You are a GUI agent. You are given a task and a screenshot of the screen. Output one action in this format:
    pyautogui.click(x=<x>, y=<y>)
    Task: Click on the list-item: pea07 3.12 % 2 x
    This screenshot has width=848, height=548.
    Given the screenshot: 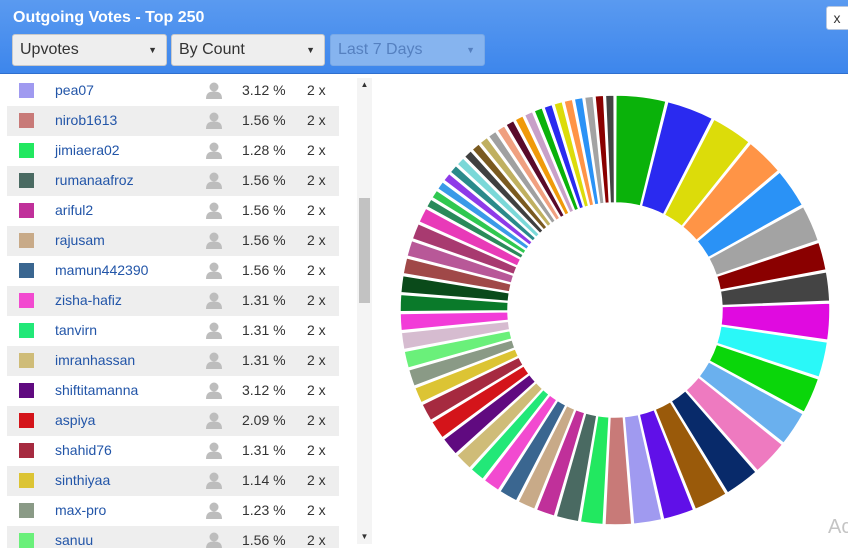 What is the action you would take?
    pyautogui.click(x=173, y=91)
    